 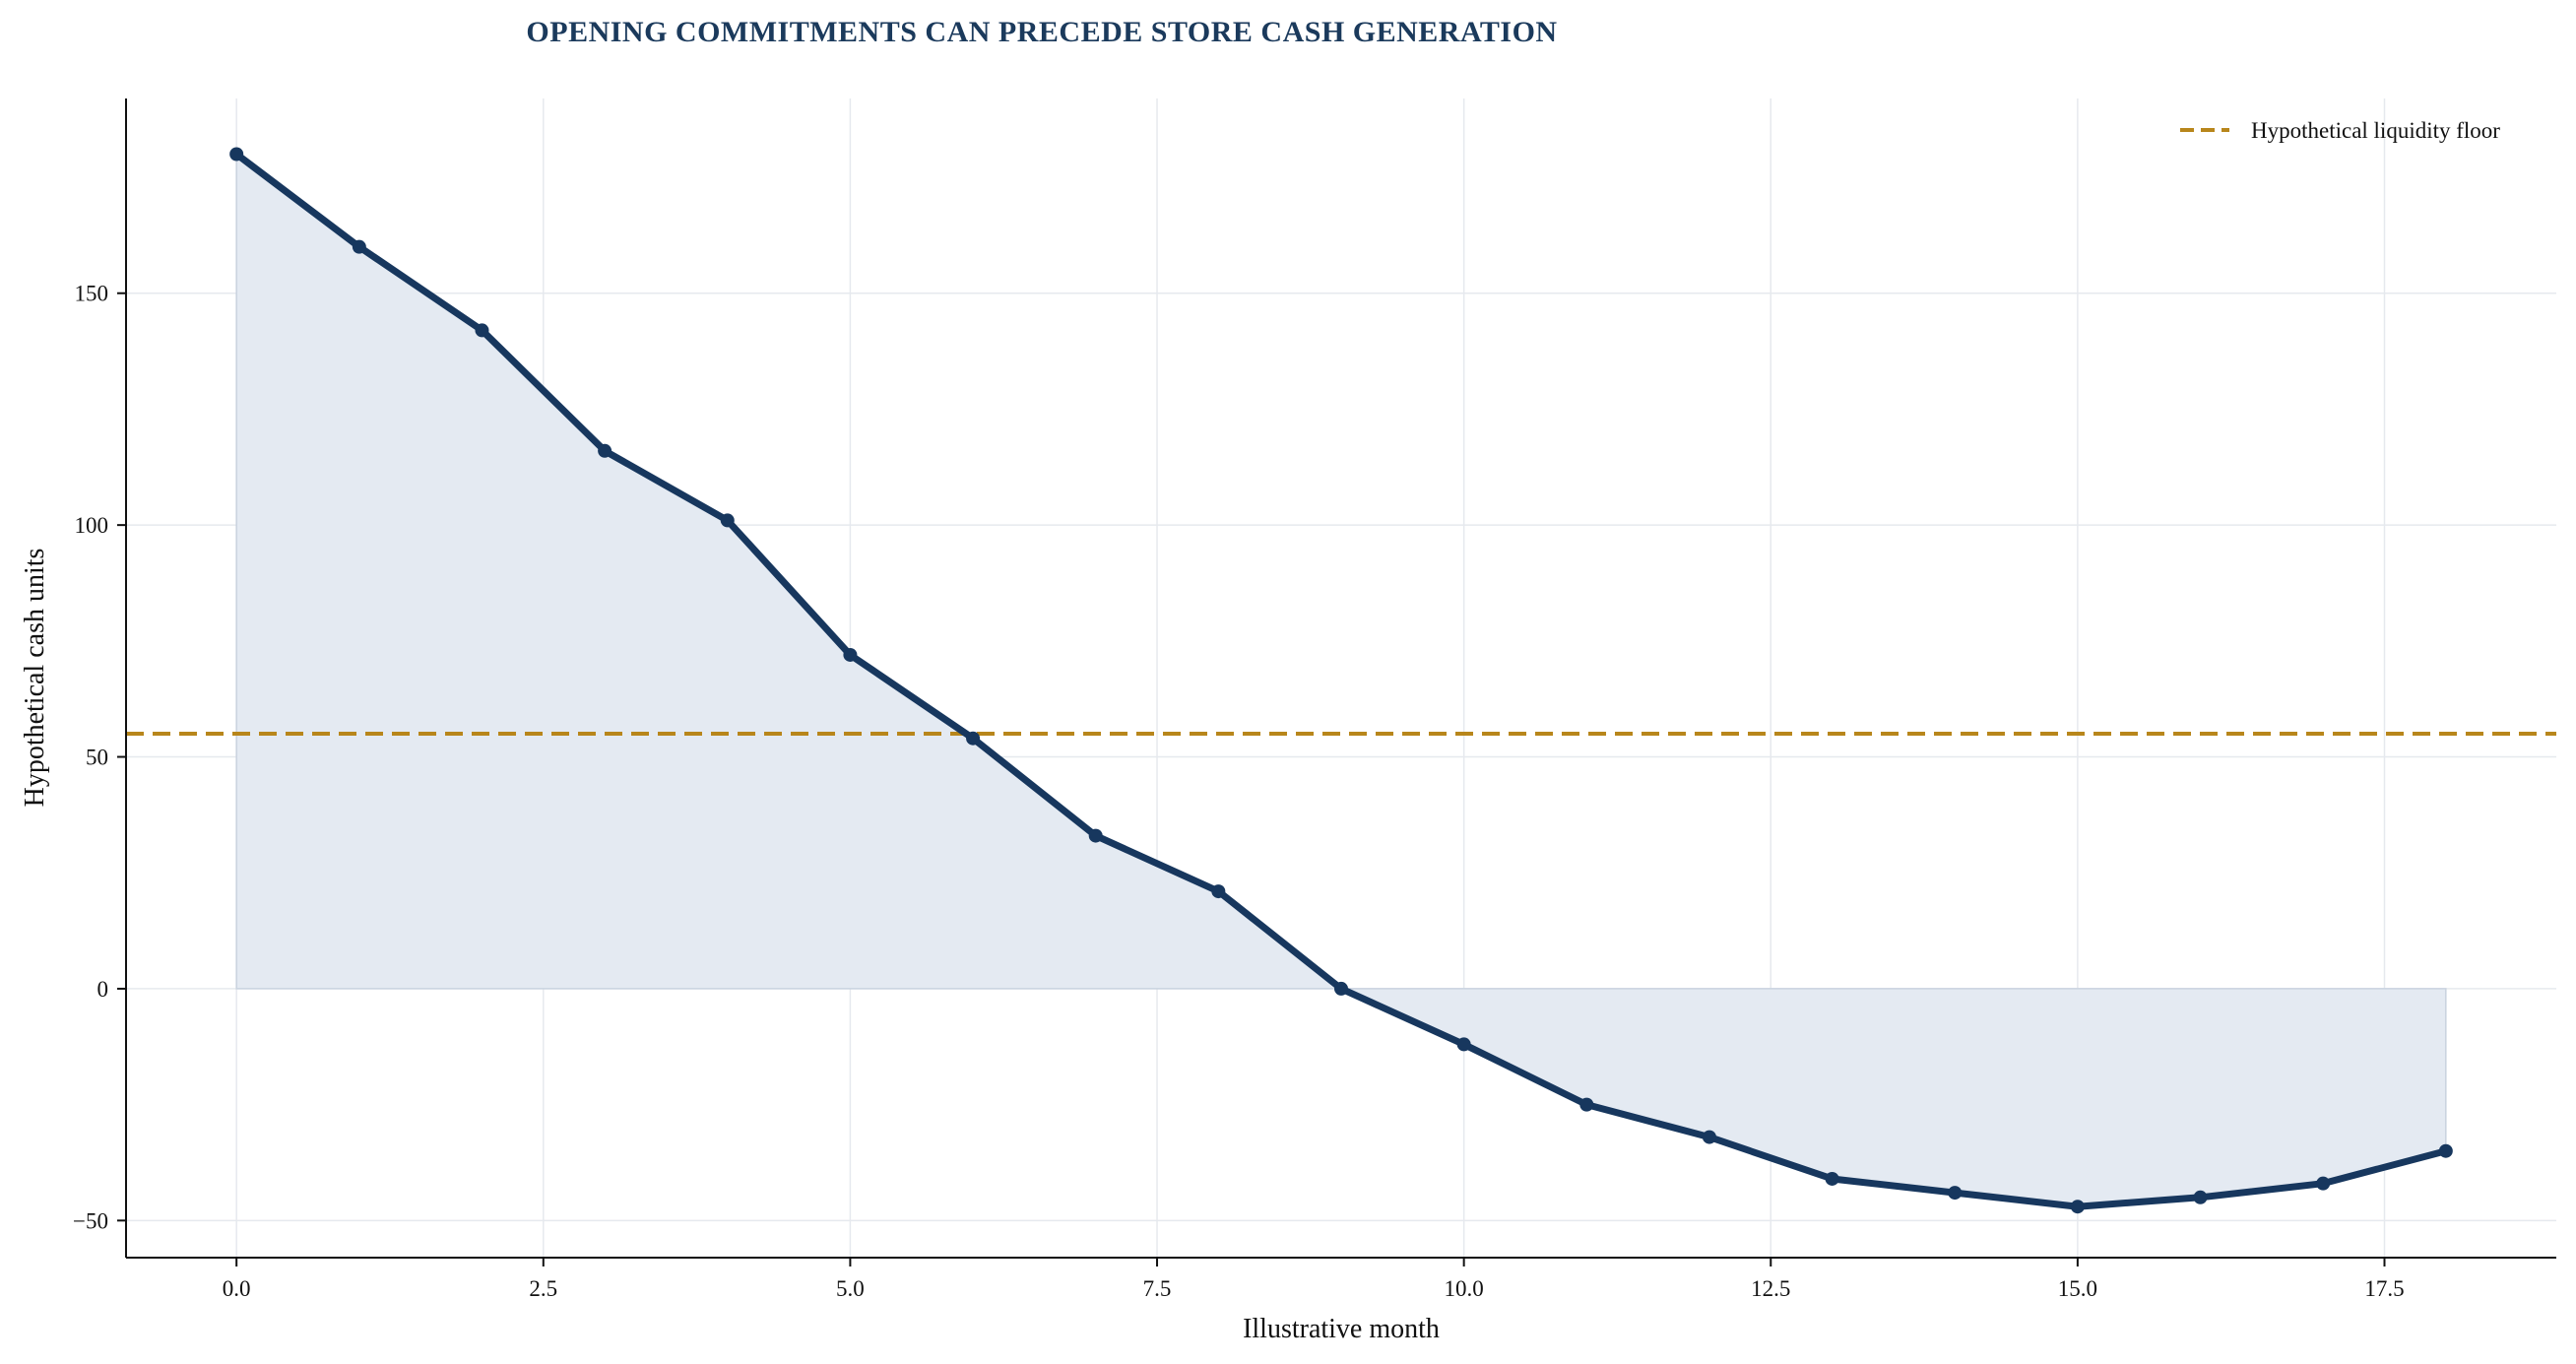 What do you see at coordinates (2384, 1288) in the screenshot?
I see `x-tick-label: 17.5` at bounding box center [2384, 1288].